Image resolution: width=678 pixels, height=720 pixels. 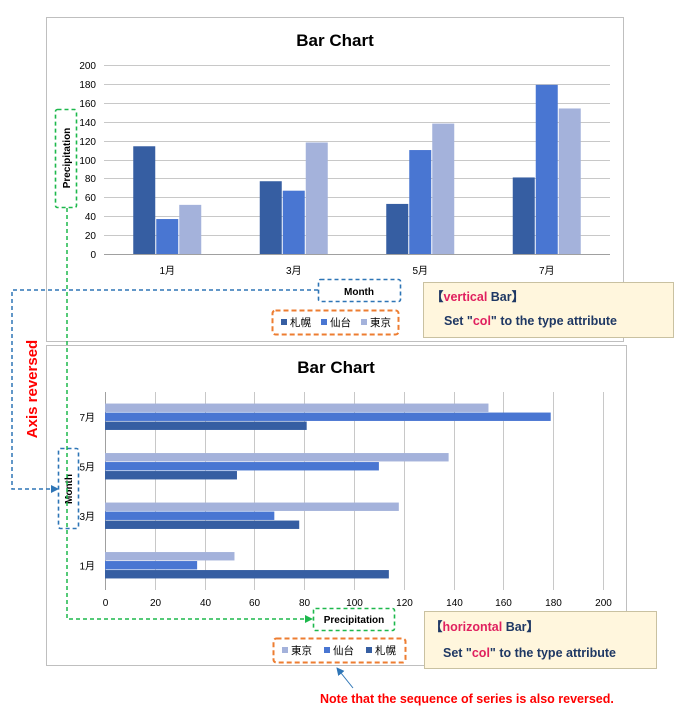 I want to click on vertical-bar-仙台-1月, so click(x=167, y=236).